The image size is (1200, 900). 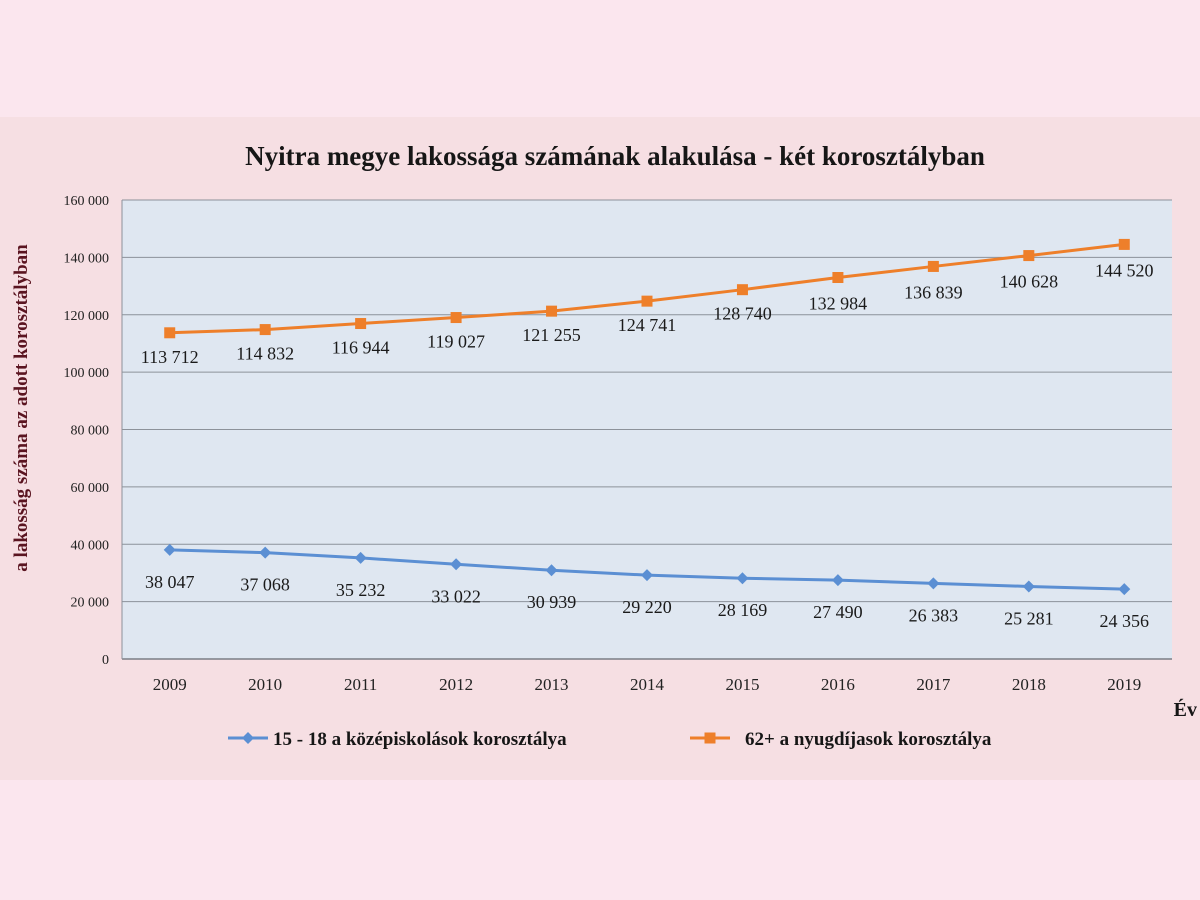 What do you see at coordinates (21, 408) in the screenshot?
I see `y-axis-label: a lakosság száma az adott korosztályban` at bounding box center [21, 408].